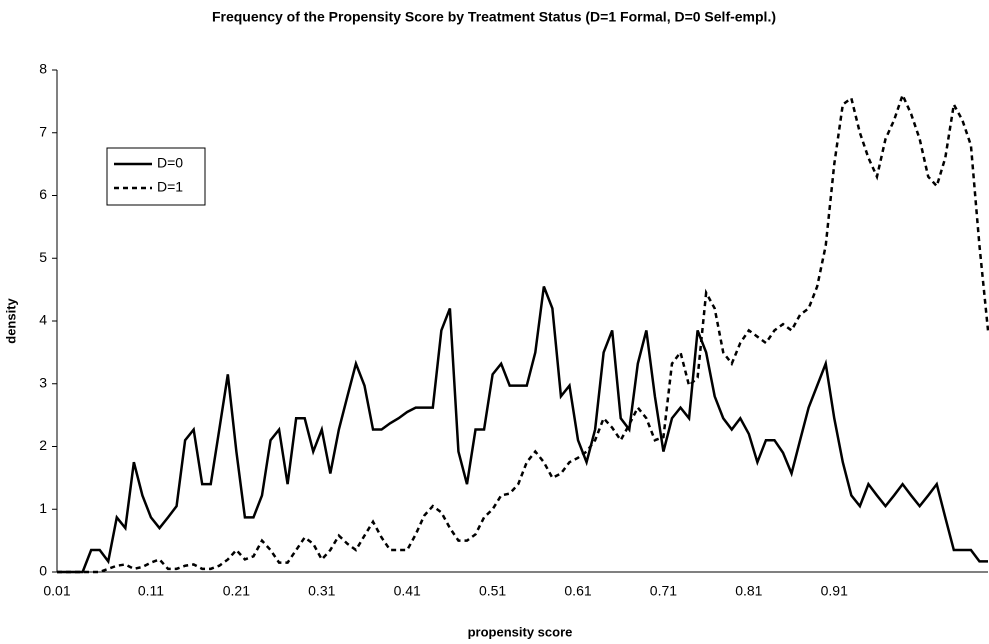 This screenshot has height=644, width=989. I want to click on y-tick-label: 3, so click(43, 382).